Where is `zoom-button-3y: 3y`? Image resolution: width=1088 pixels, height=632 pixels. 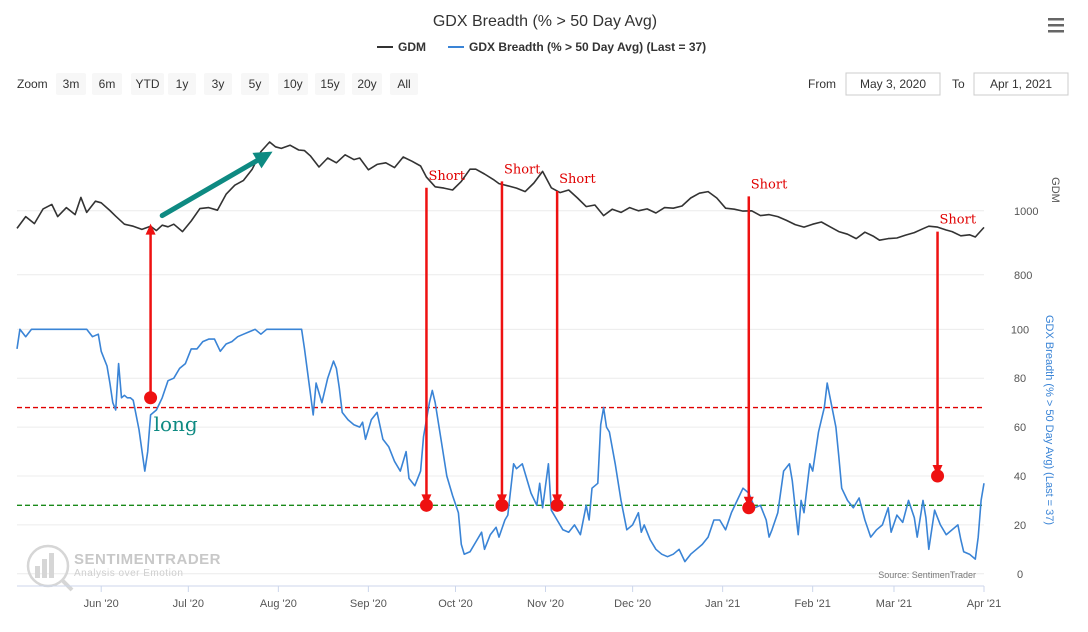 zoom-button-3y: 3y is located at coordinates (218, 84).